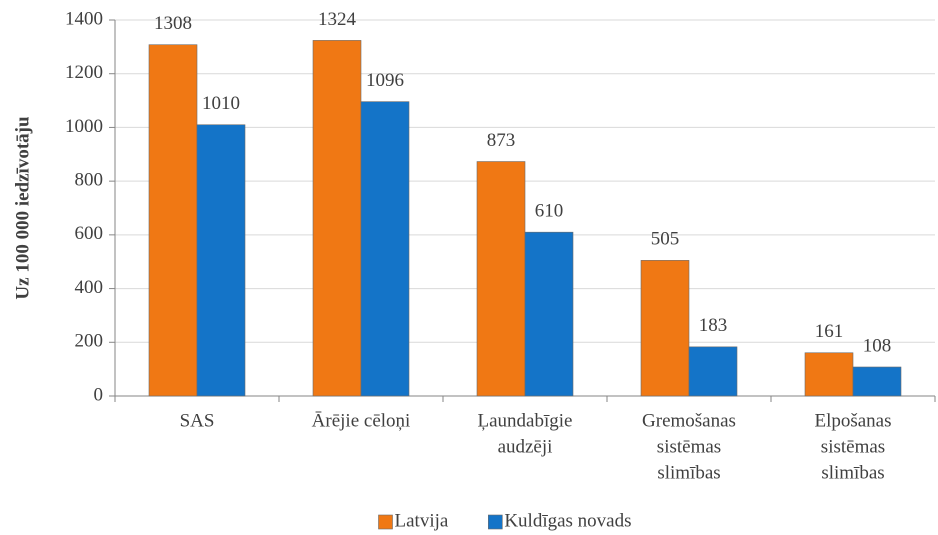  What do you see at coordinates (877, 345) in the screenshot?
I see `value-label: 108` at bounding box center [877, 345].